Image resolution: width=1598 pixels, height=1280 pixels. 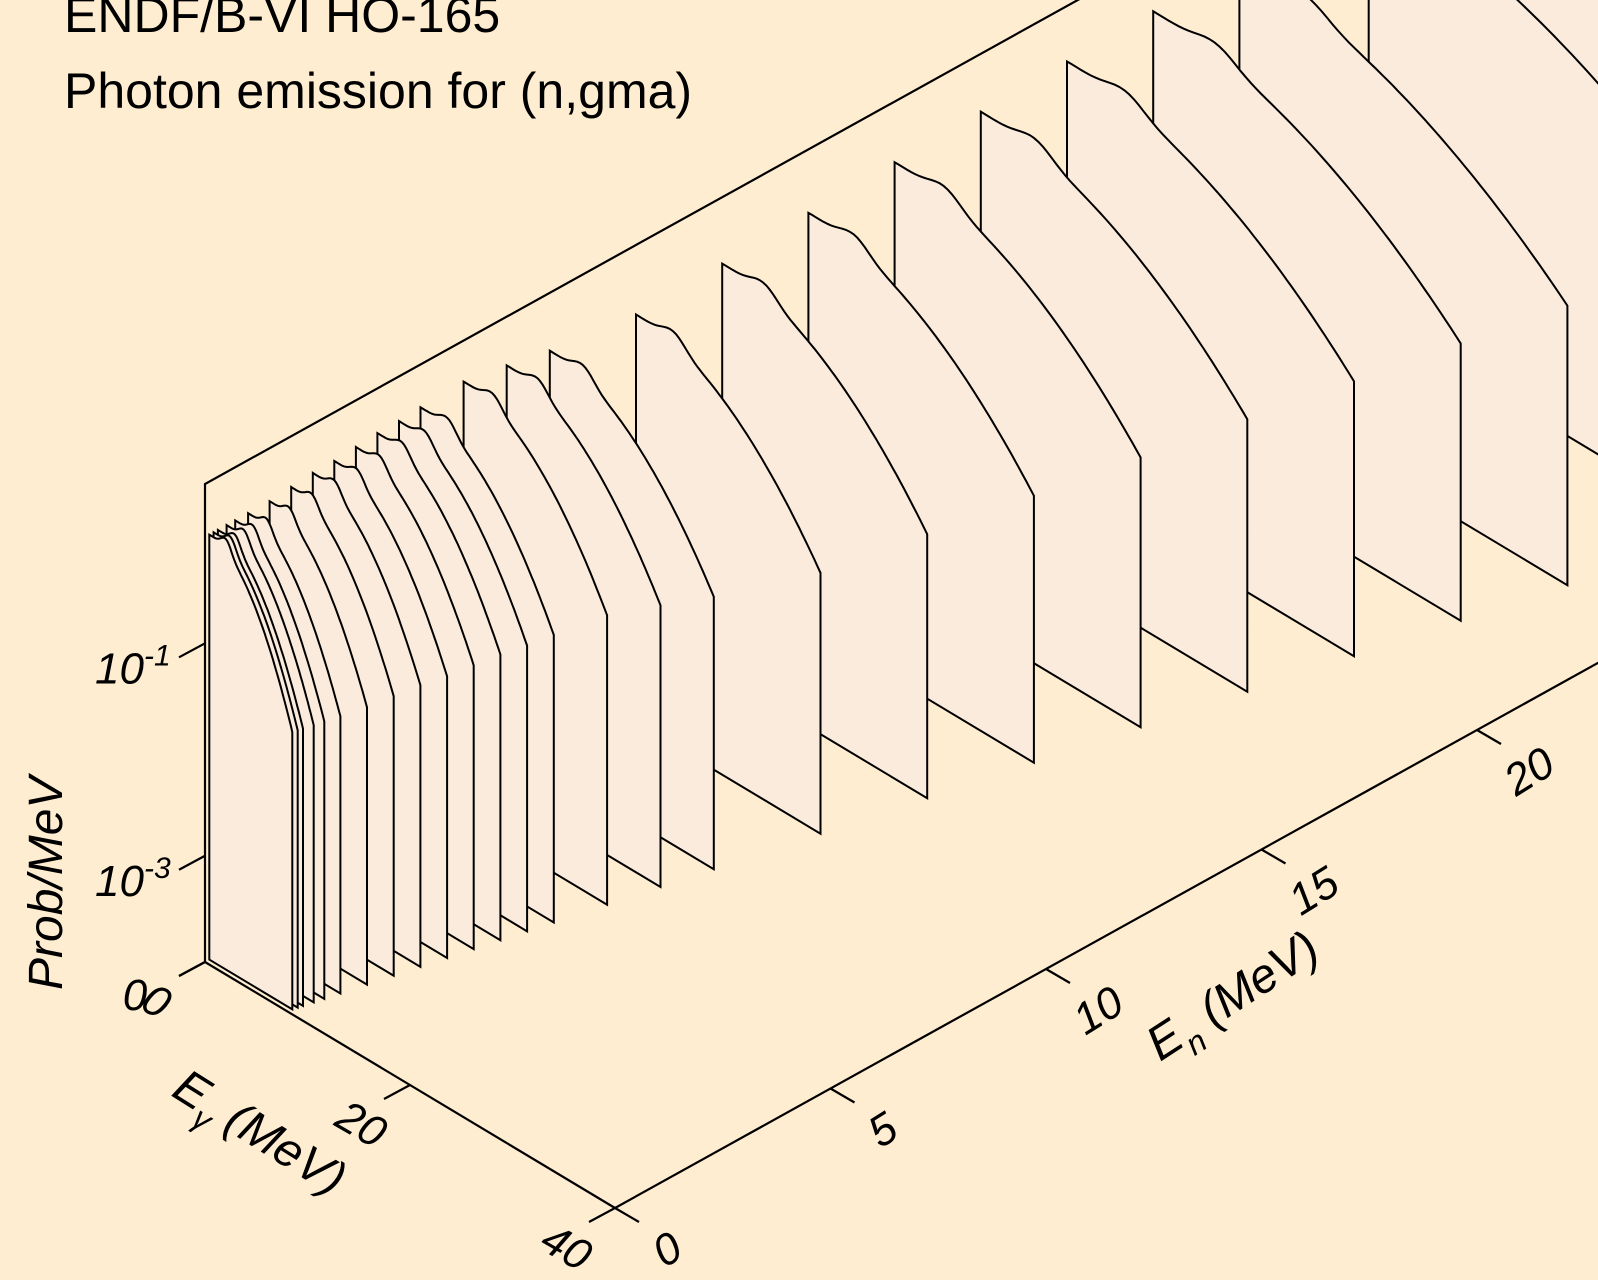 What do you see at coordinates (566, 1247) in the screenshot?
I see `x-gamma-tick-label: 40` at bounding box center [566, 1247].